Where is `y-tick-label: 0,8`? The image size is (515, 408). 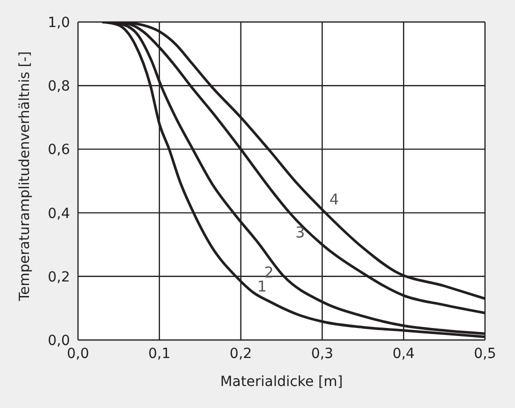
y-tick-label: 0,8 is located at coordinates (59, 86).